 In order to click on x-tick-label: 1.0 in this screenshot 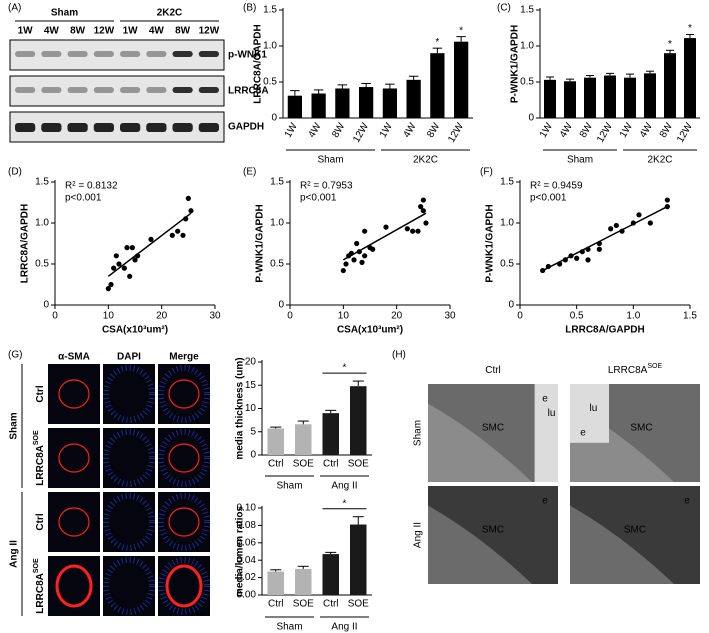, I will do `click(633, 316)`.